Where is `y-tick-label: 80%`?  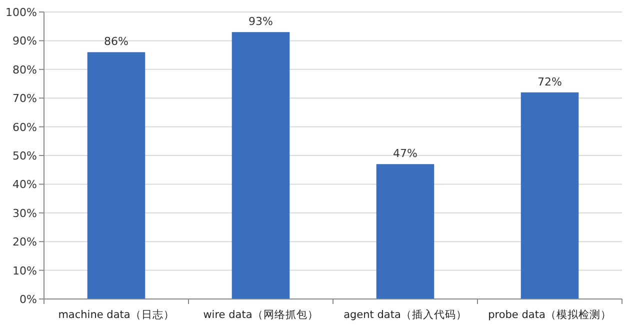 y-tick-label: 80% is located at coordinates (24, 69).